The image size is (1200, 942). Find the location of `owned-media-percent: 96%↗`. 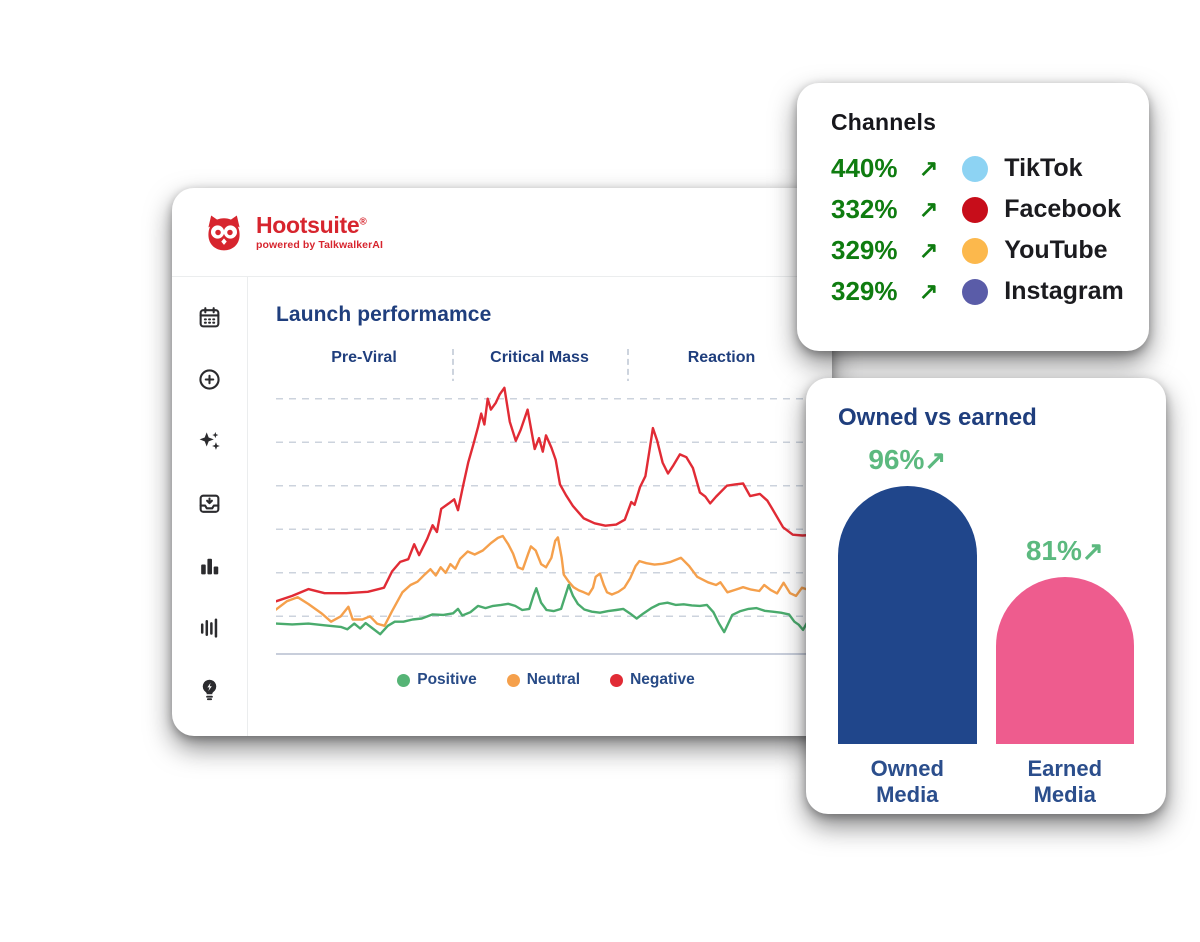

owned-media-percent: 96%↗ is located at coordinates (907, 459).